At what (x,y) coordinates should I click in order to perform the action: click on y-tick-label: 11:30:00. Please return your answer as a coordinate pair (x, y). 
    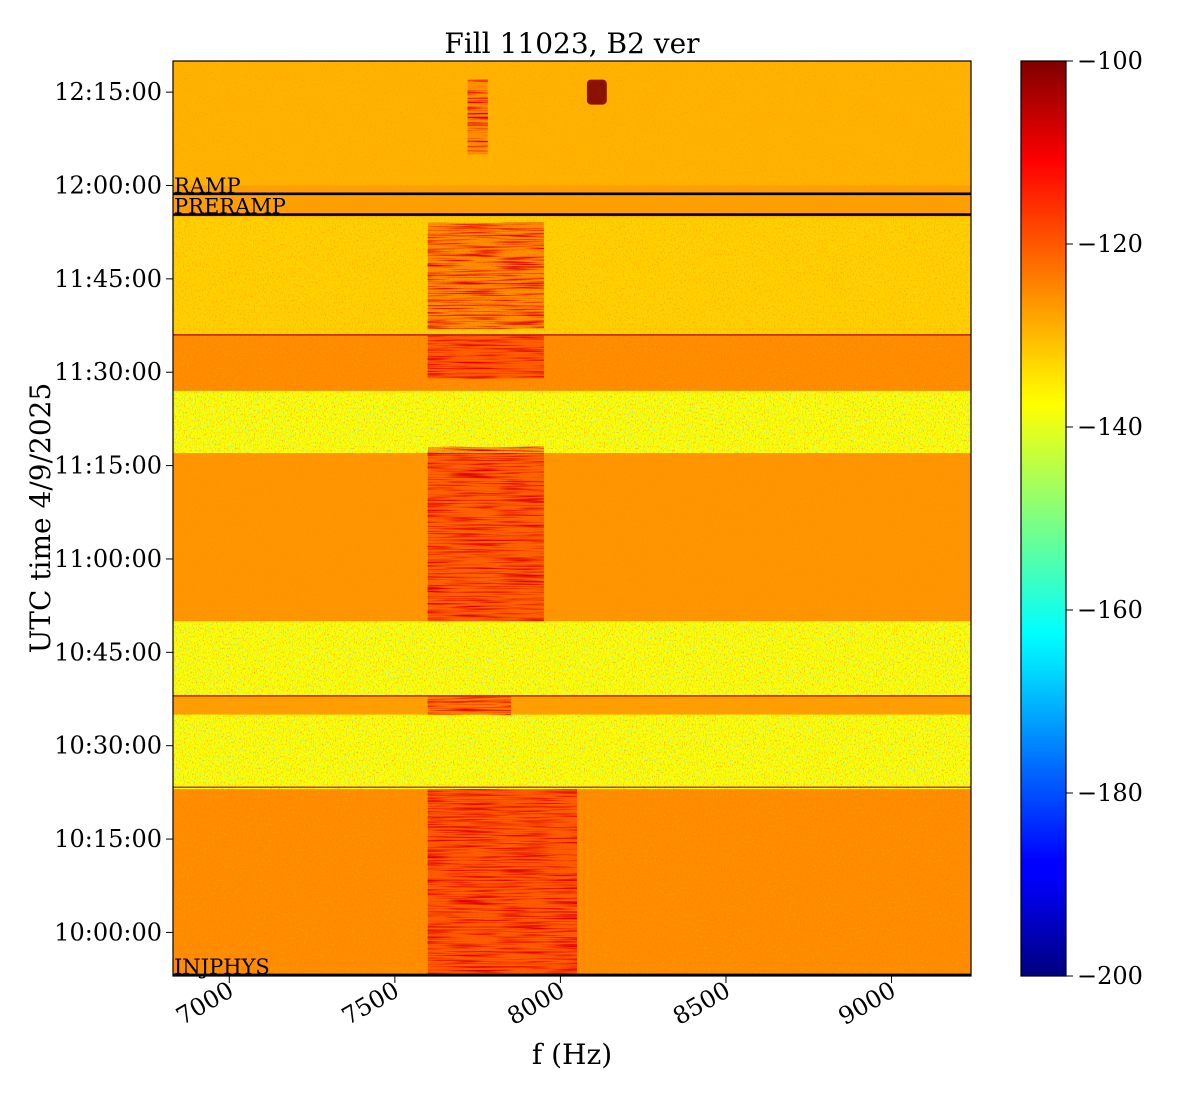
    Looking at the image, I should click on (108, 372).